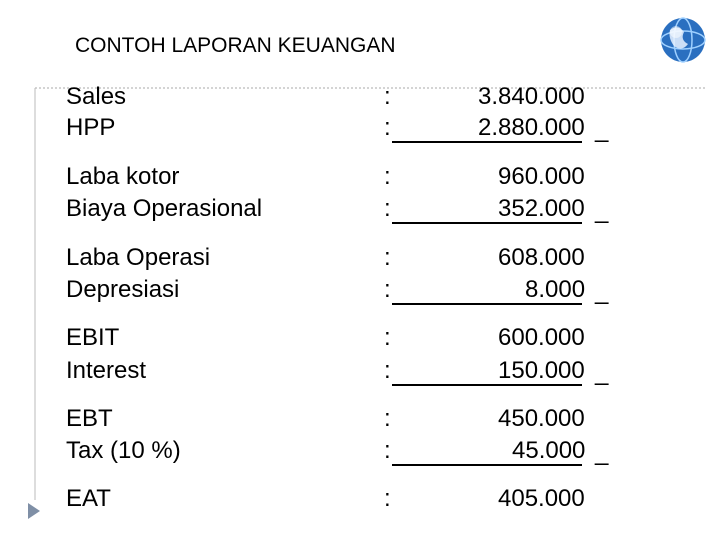  Describe the element at coordinates (531, 96) in the screenshot. I see `row-value: 3.840.000` at that location.